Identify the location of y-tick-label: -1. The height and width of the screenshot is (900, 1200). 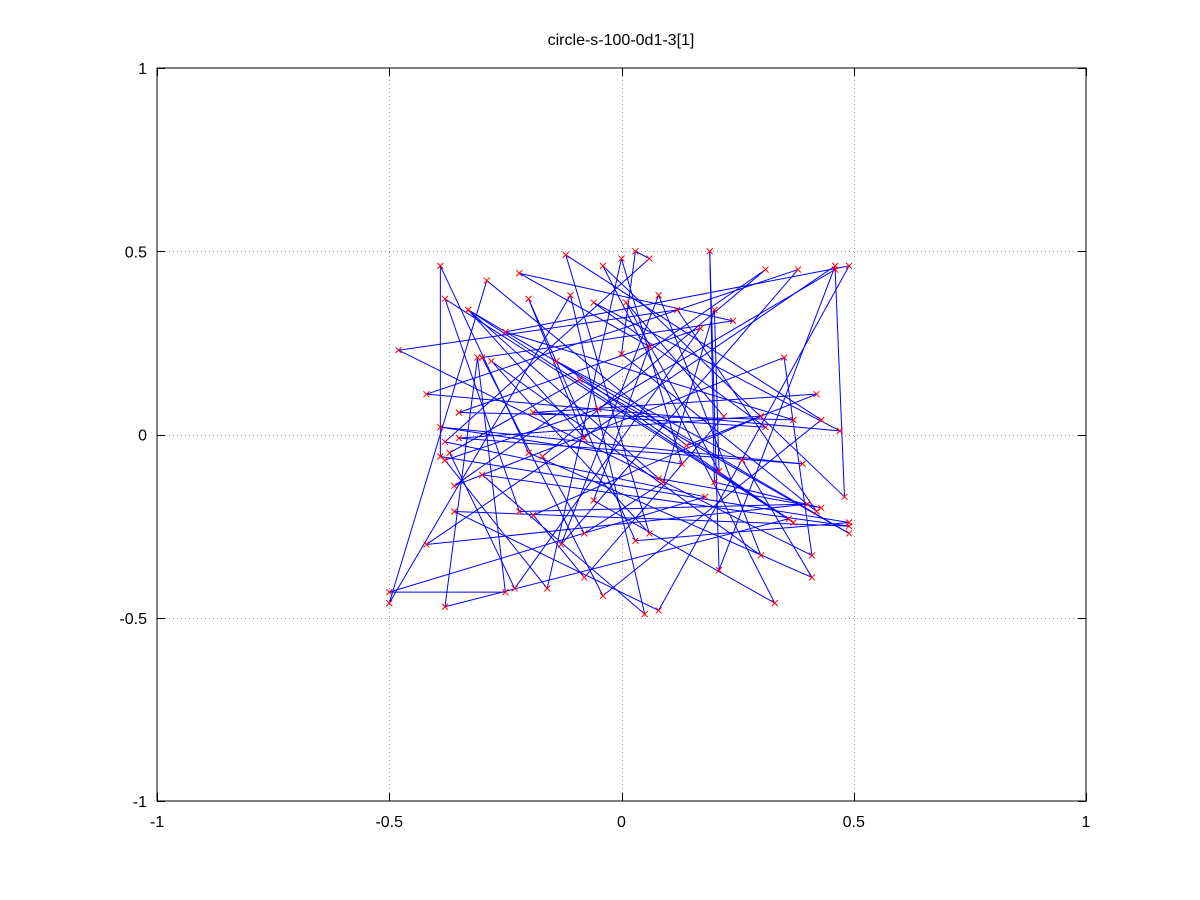
(140, 802).